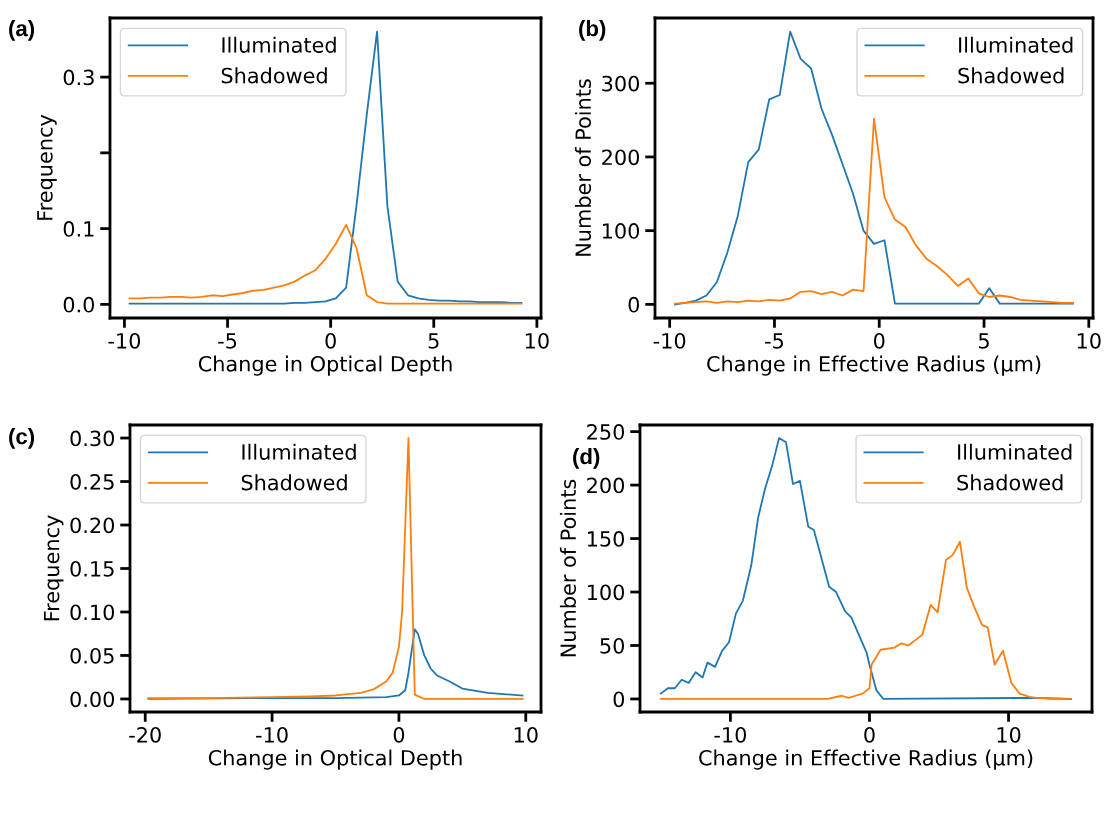 Image resolution: width=1106 pixels, height=831 pixels. I want to click on y-tick-label: 0.20, so click(92, 525).